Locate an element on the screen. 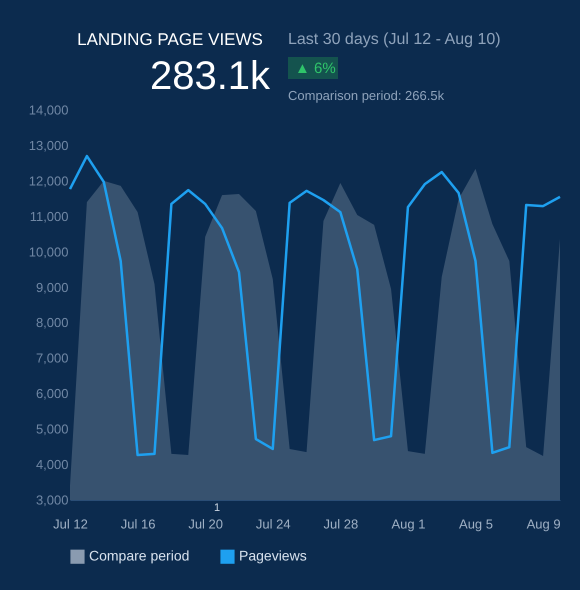 The image size is (586, 600). legend-label: Compare period is located at coordinates (139, 556).